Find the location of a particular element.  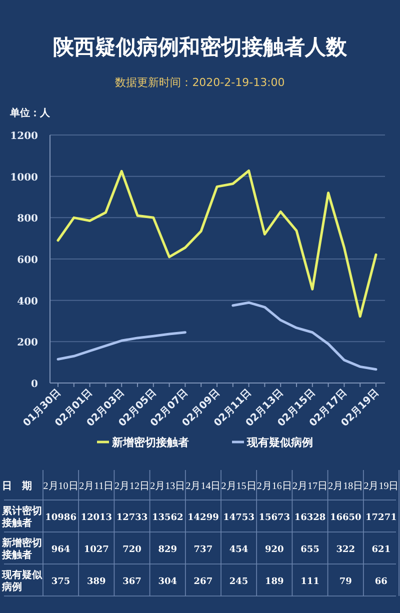

text: 389 is located at coordinates (96, 582).